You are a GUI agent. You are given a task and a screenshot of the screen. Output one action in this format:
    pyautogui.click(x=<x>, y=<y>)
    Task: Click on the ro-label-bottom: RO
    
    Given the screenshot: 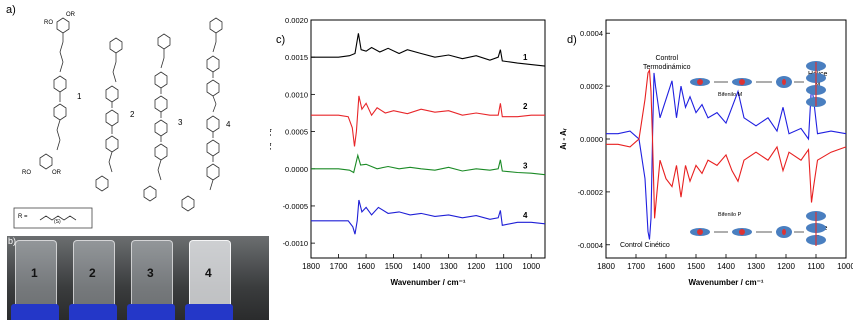 What is the action you would take?
    pyautogui.click(x=26, y=173)
    